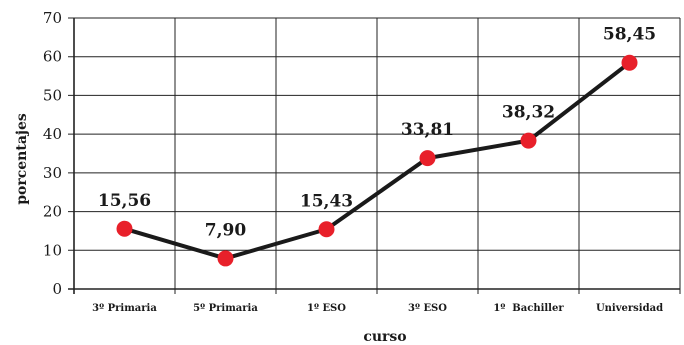 Image resolution: width=684 pixels, height=345 pixels. Describe the element at coordinates (528, 113) in the screenshot. I see `data-label: 38,32` at that location.